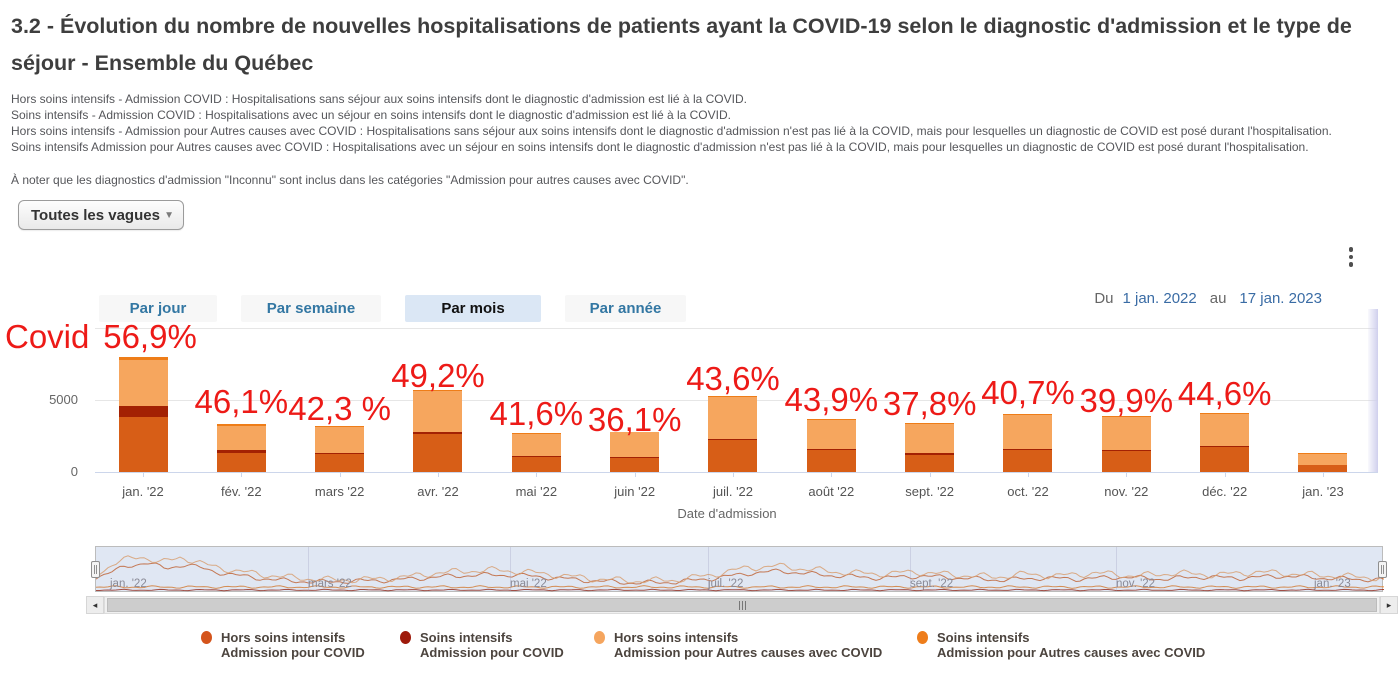  Describe the element at coordinates (241, 491) in the screenshot. I see `x-axis-label: fév. '22` at that location.